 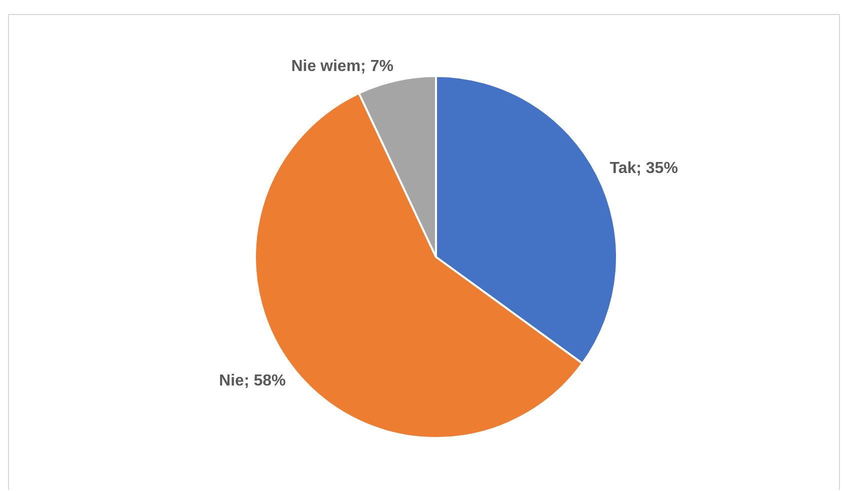 I want to click on slice-label: Tak; 35%, so click(x=644, y=168).